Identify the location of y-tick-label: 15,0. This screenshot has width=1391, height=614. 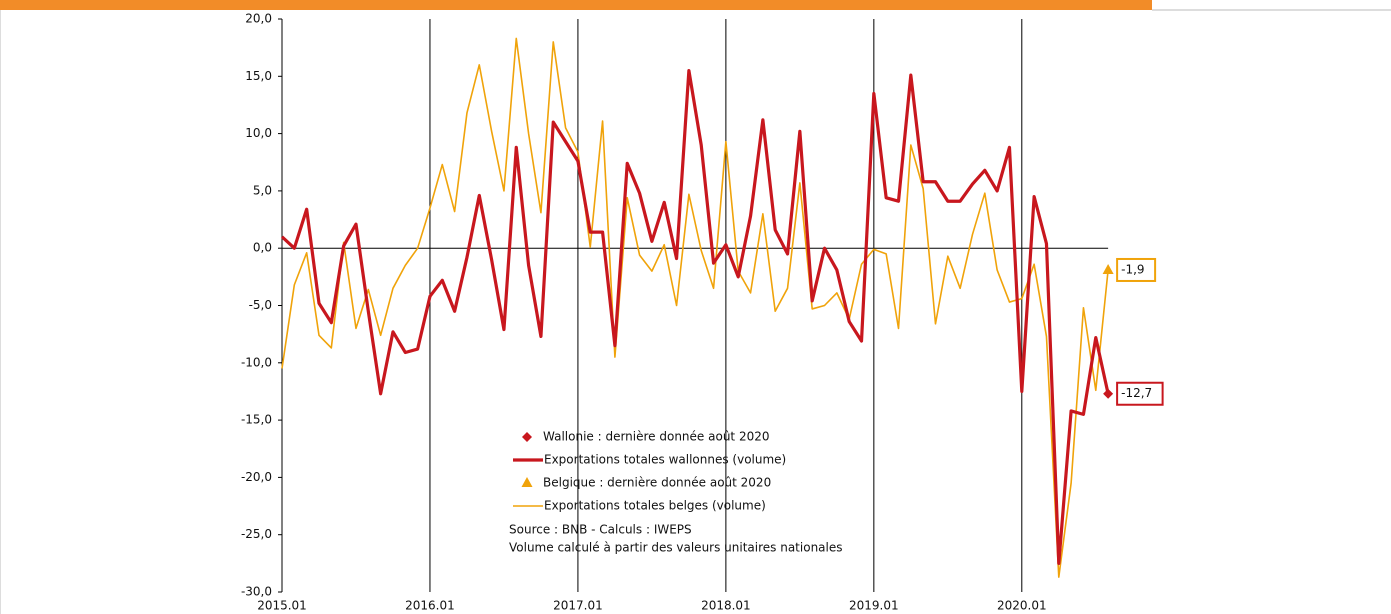
(258, 76).